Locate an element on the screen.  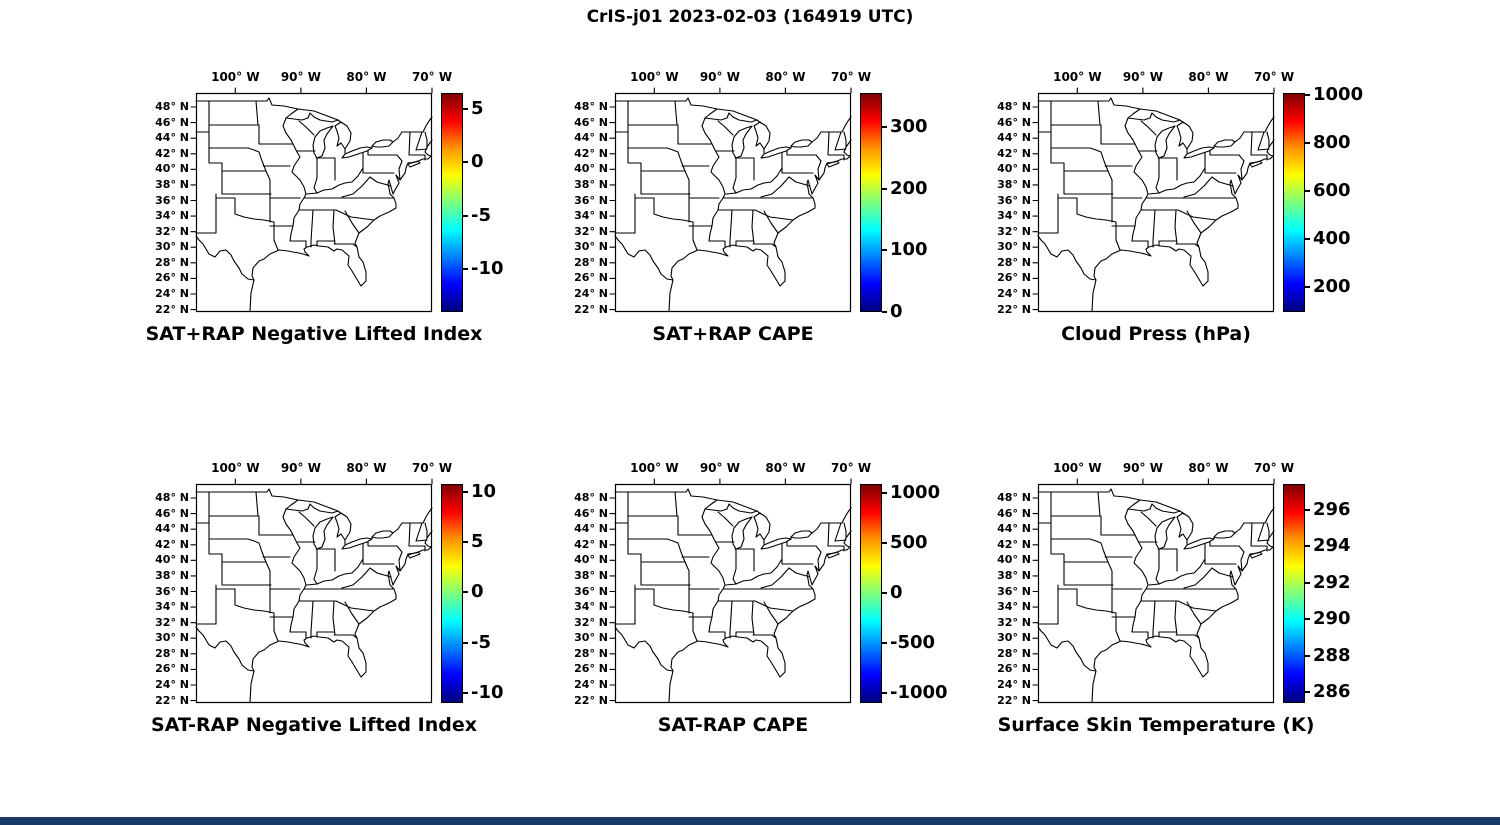
colorbar-sat-minus-rap-cape is located at coordinates (871, 593).